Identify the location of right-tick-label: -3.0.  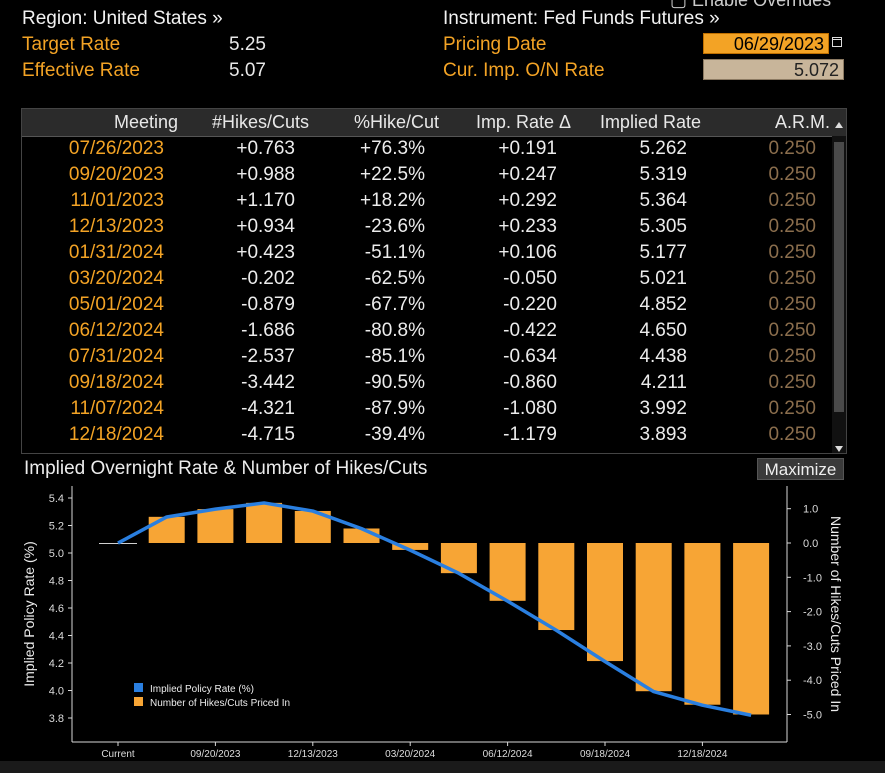
(812, 647).